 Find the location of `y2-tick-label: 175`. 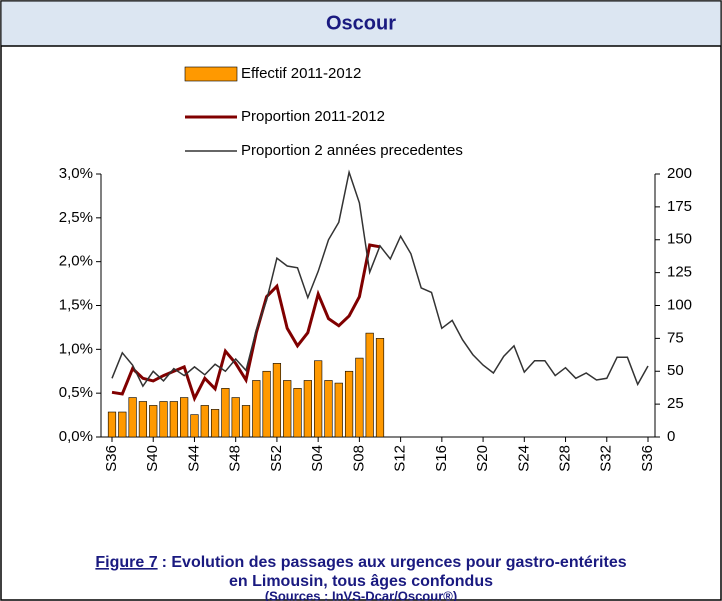

y2-tick-label: 175 is located at coordinates (679, 206).